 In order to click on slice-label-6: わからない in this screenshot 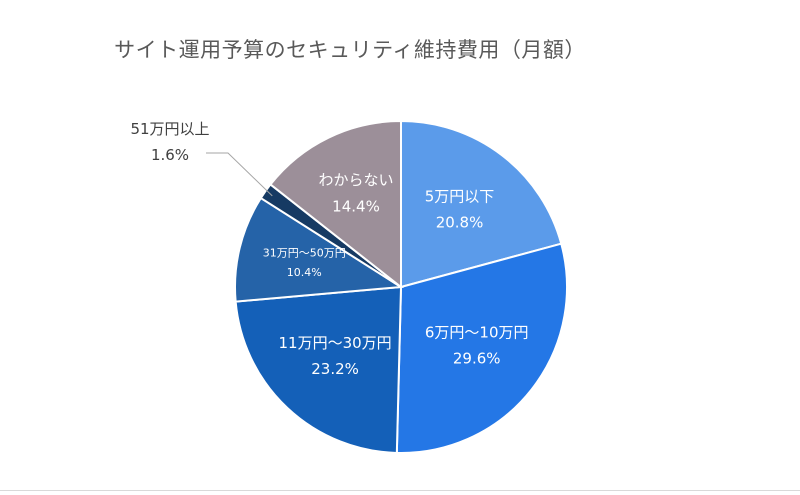, I will do `click(356, 180)`.